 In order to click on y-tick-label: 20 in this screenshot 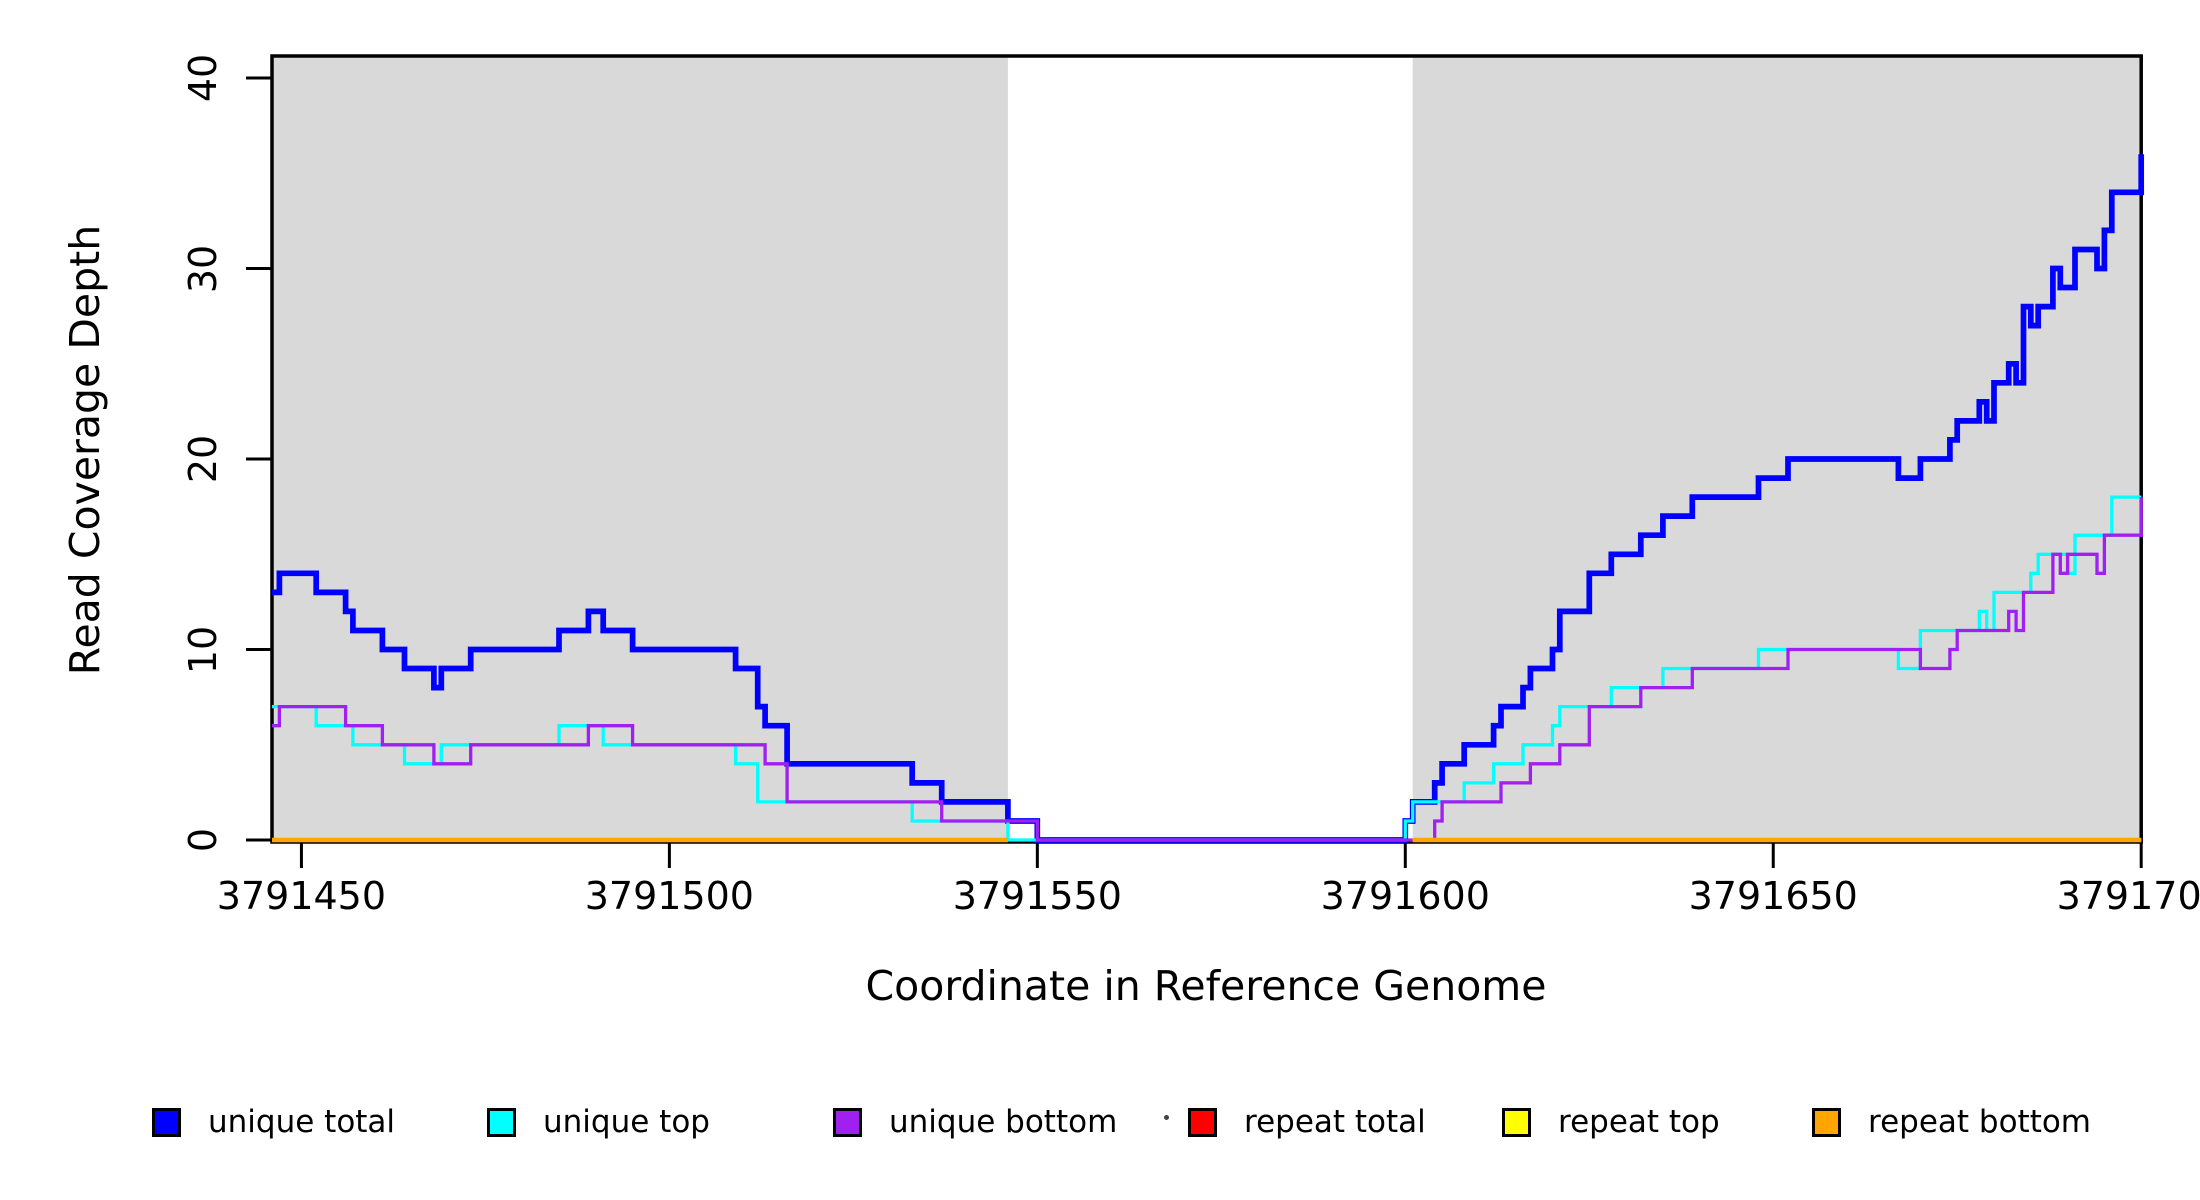, I will do `click(203, 459)`.